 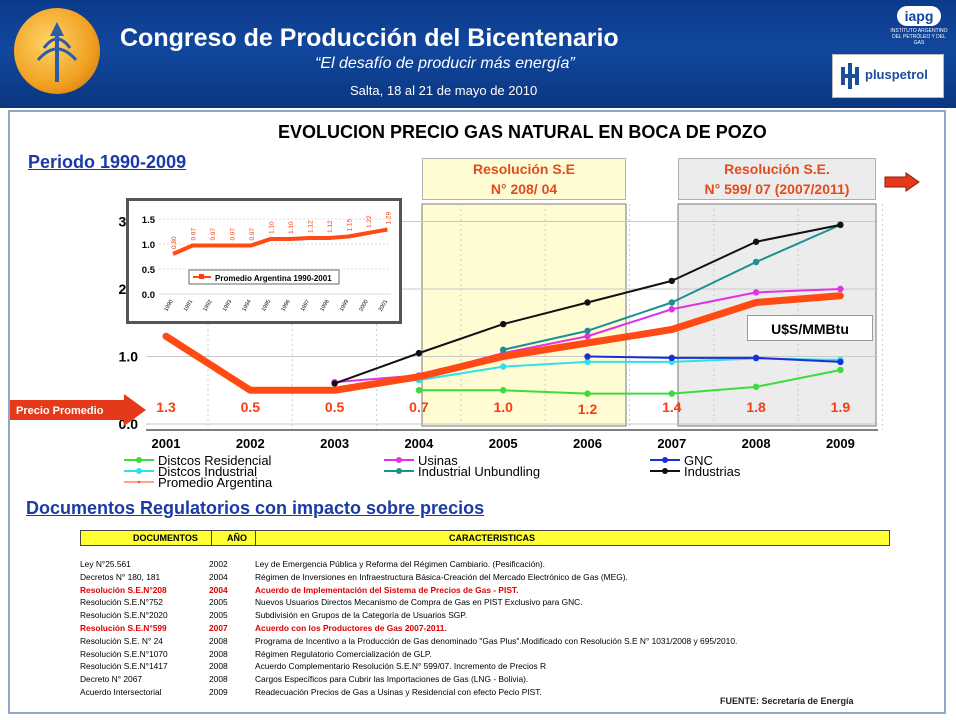 What do you see at coordinates (201, 276) in the screenshot?
I see `inset-legend-marker` at bounding box center [201, 276].